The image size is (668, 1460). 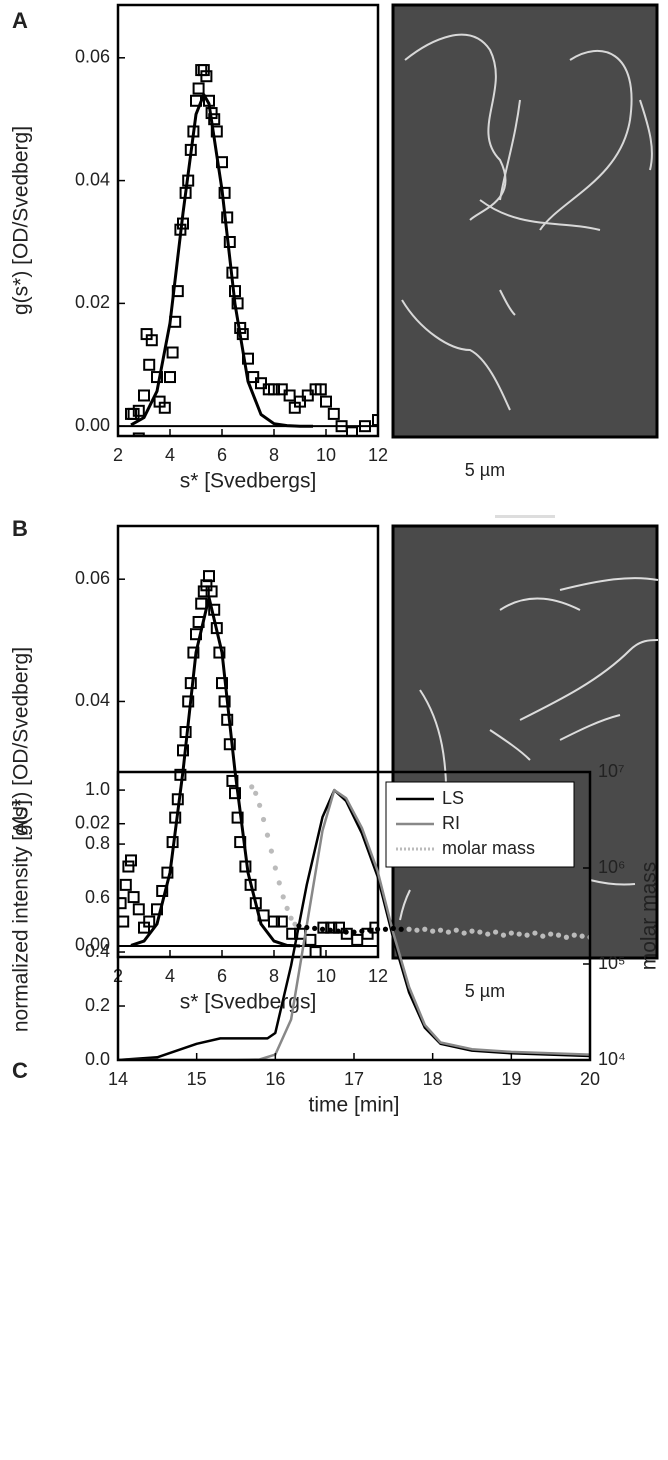 What do you see at coordinates (97, 897) in the screenshot?
I see `y-tick-label: 0.6` at bounding box center [97, 897].